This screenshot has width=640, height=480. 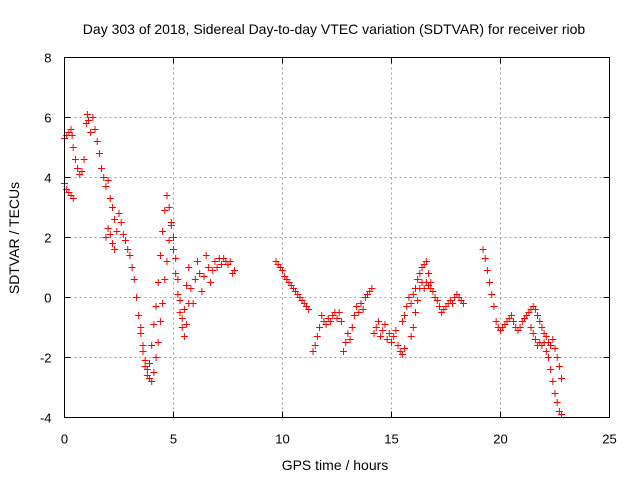 I want to click on y-tick-label: 8, so click(x=47, y=58).